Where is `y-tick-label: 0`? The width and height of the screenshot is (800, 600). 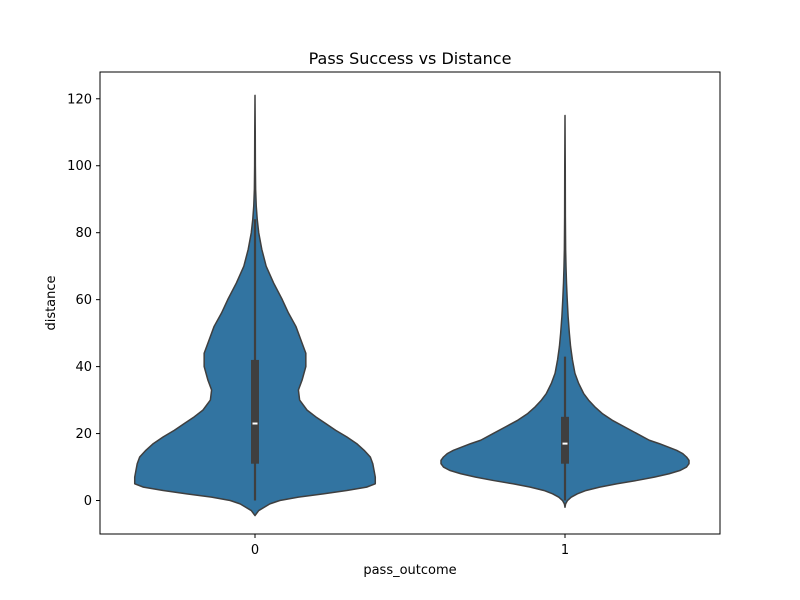
y-tick-label: 0 is located at coordinates (88, 501).